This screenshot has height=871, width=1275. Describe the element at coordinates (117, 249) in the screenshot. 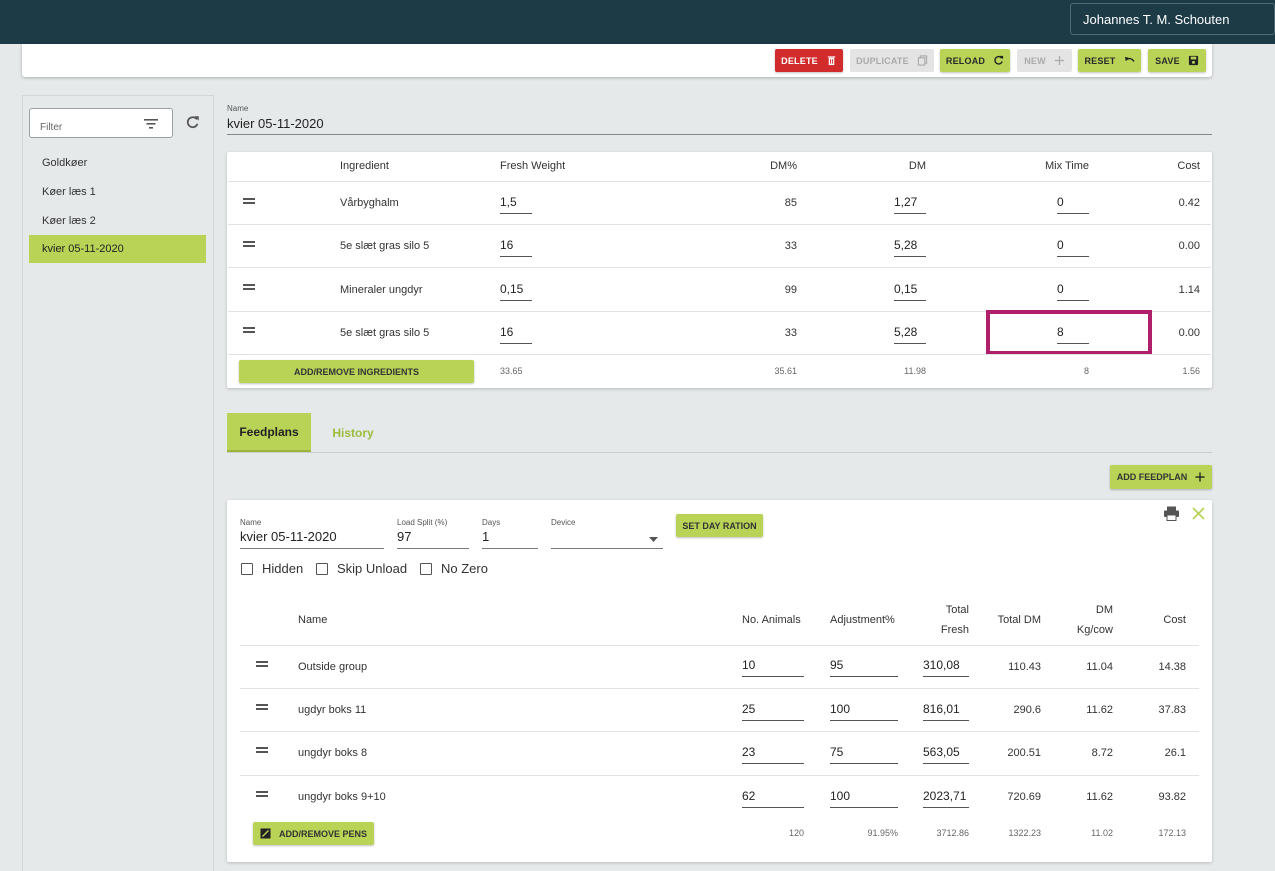

I see `sidebar-item-kvier: kvier 05-11-2020` at that location.